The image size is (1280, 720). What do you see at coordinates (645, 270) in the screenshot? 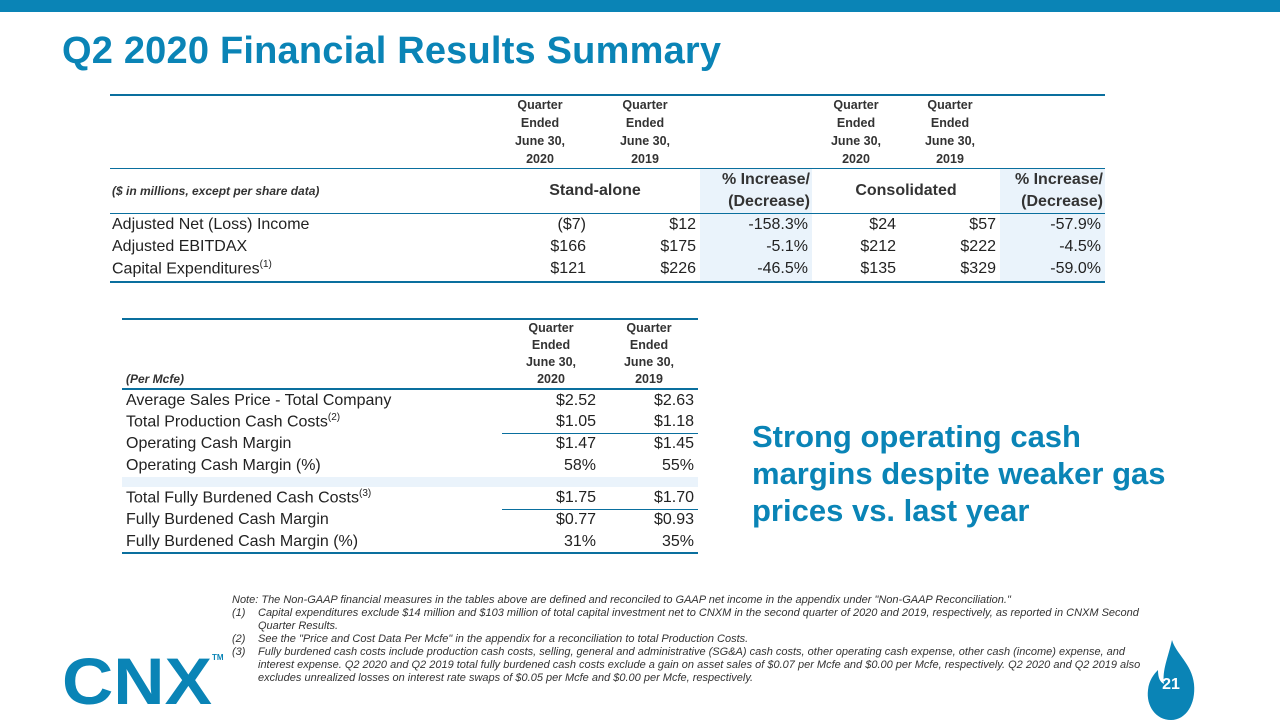
I see `cell-value: $226` at bounding box center [645, 270].